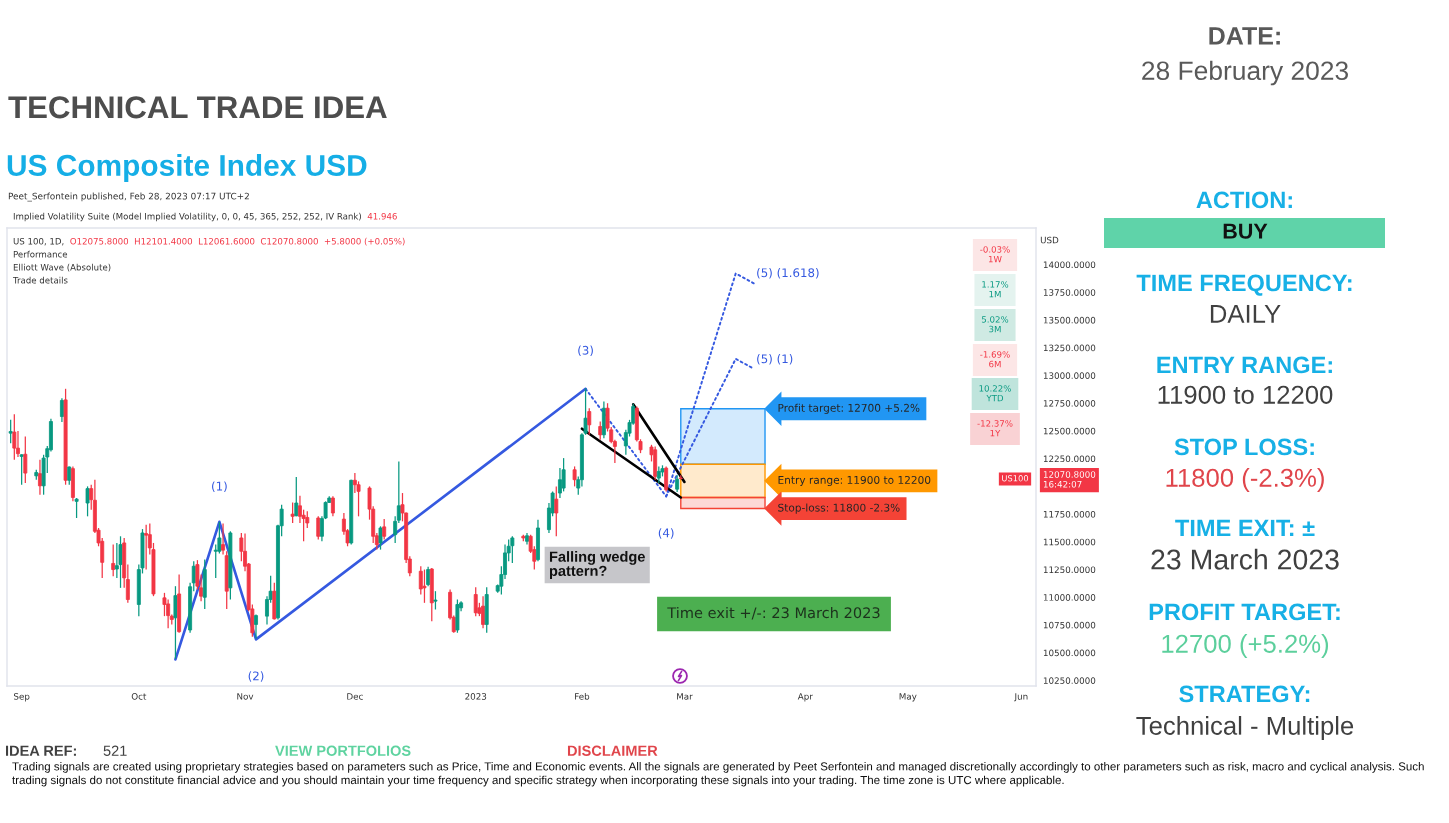 The image size is (1449, 823). I want to click on text: VIEW PORTFOLIOS, so click(343, 750).